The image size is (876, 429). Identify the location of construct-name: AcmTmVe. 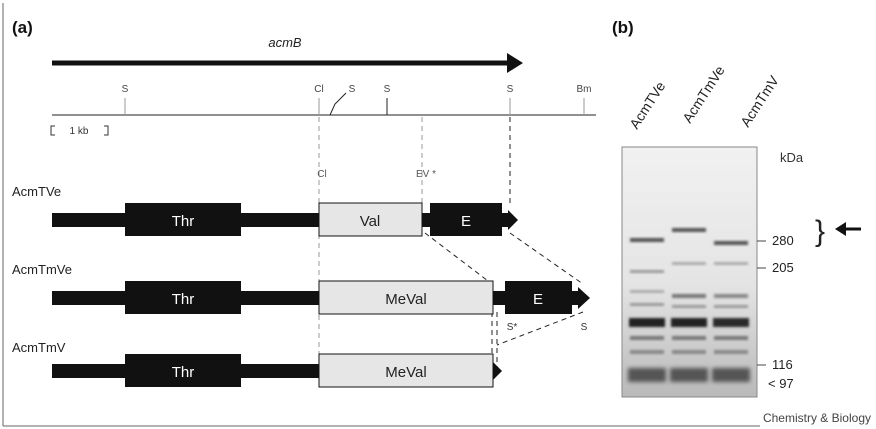
(42, 269).